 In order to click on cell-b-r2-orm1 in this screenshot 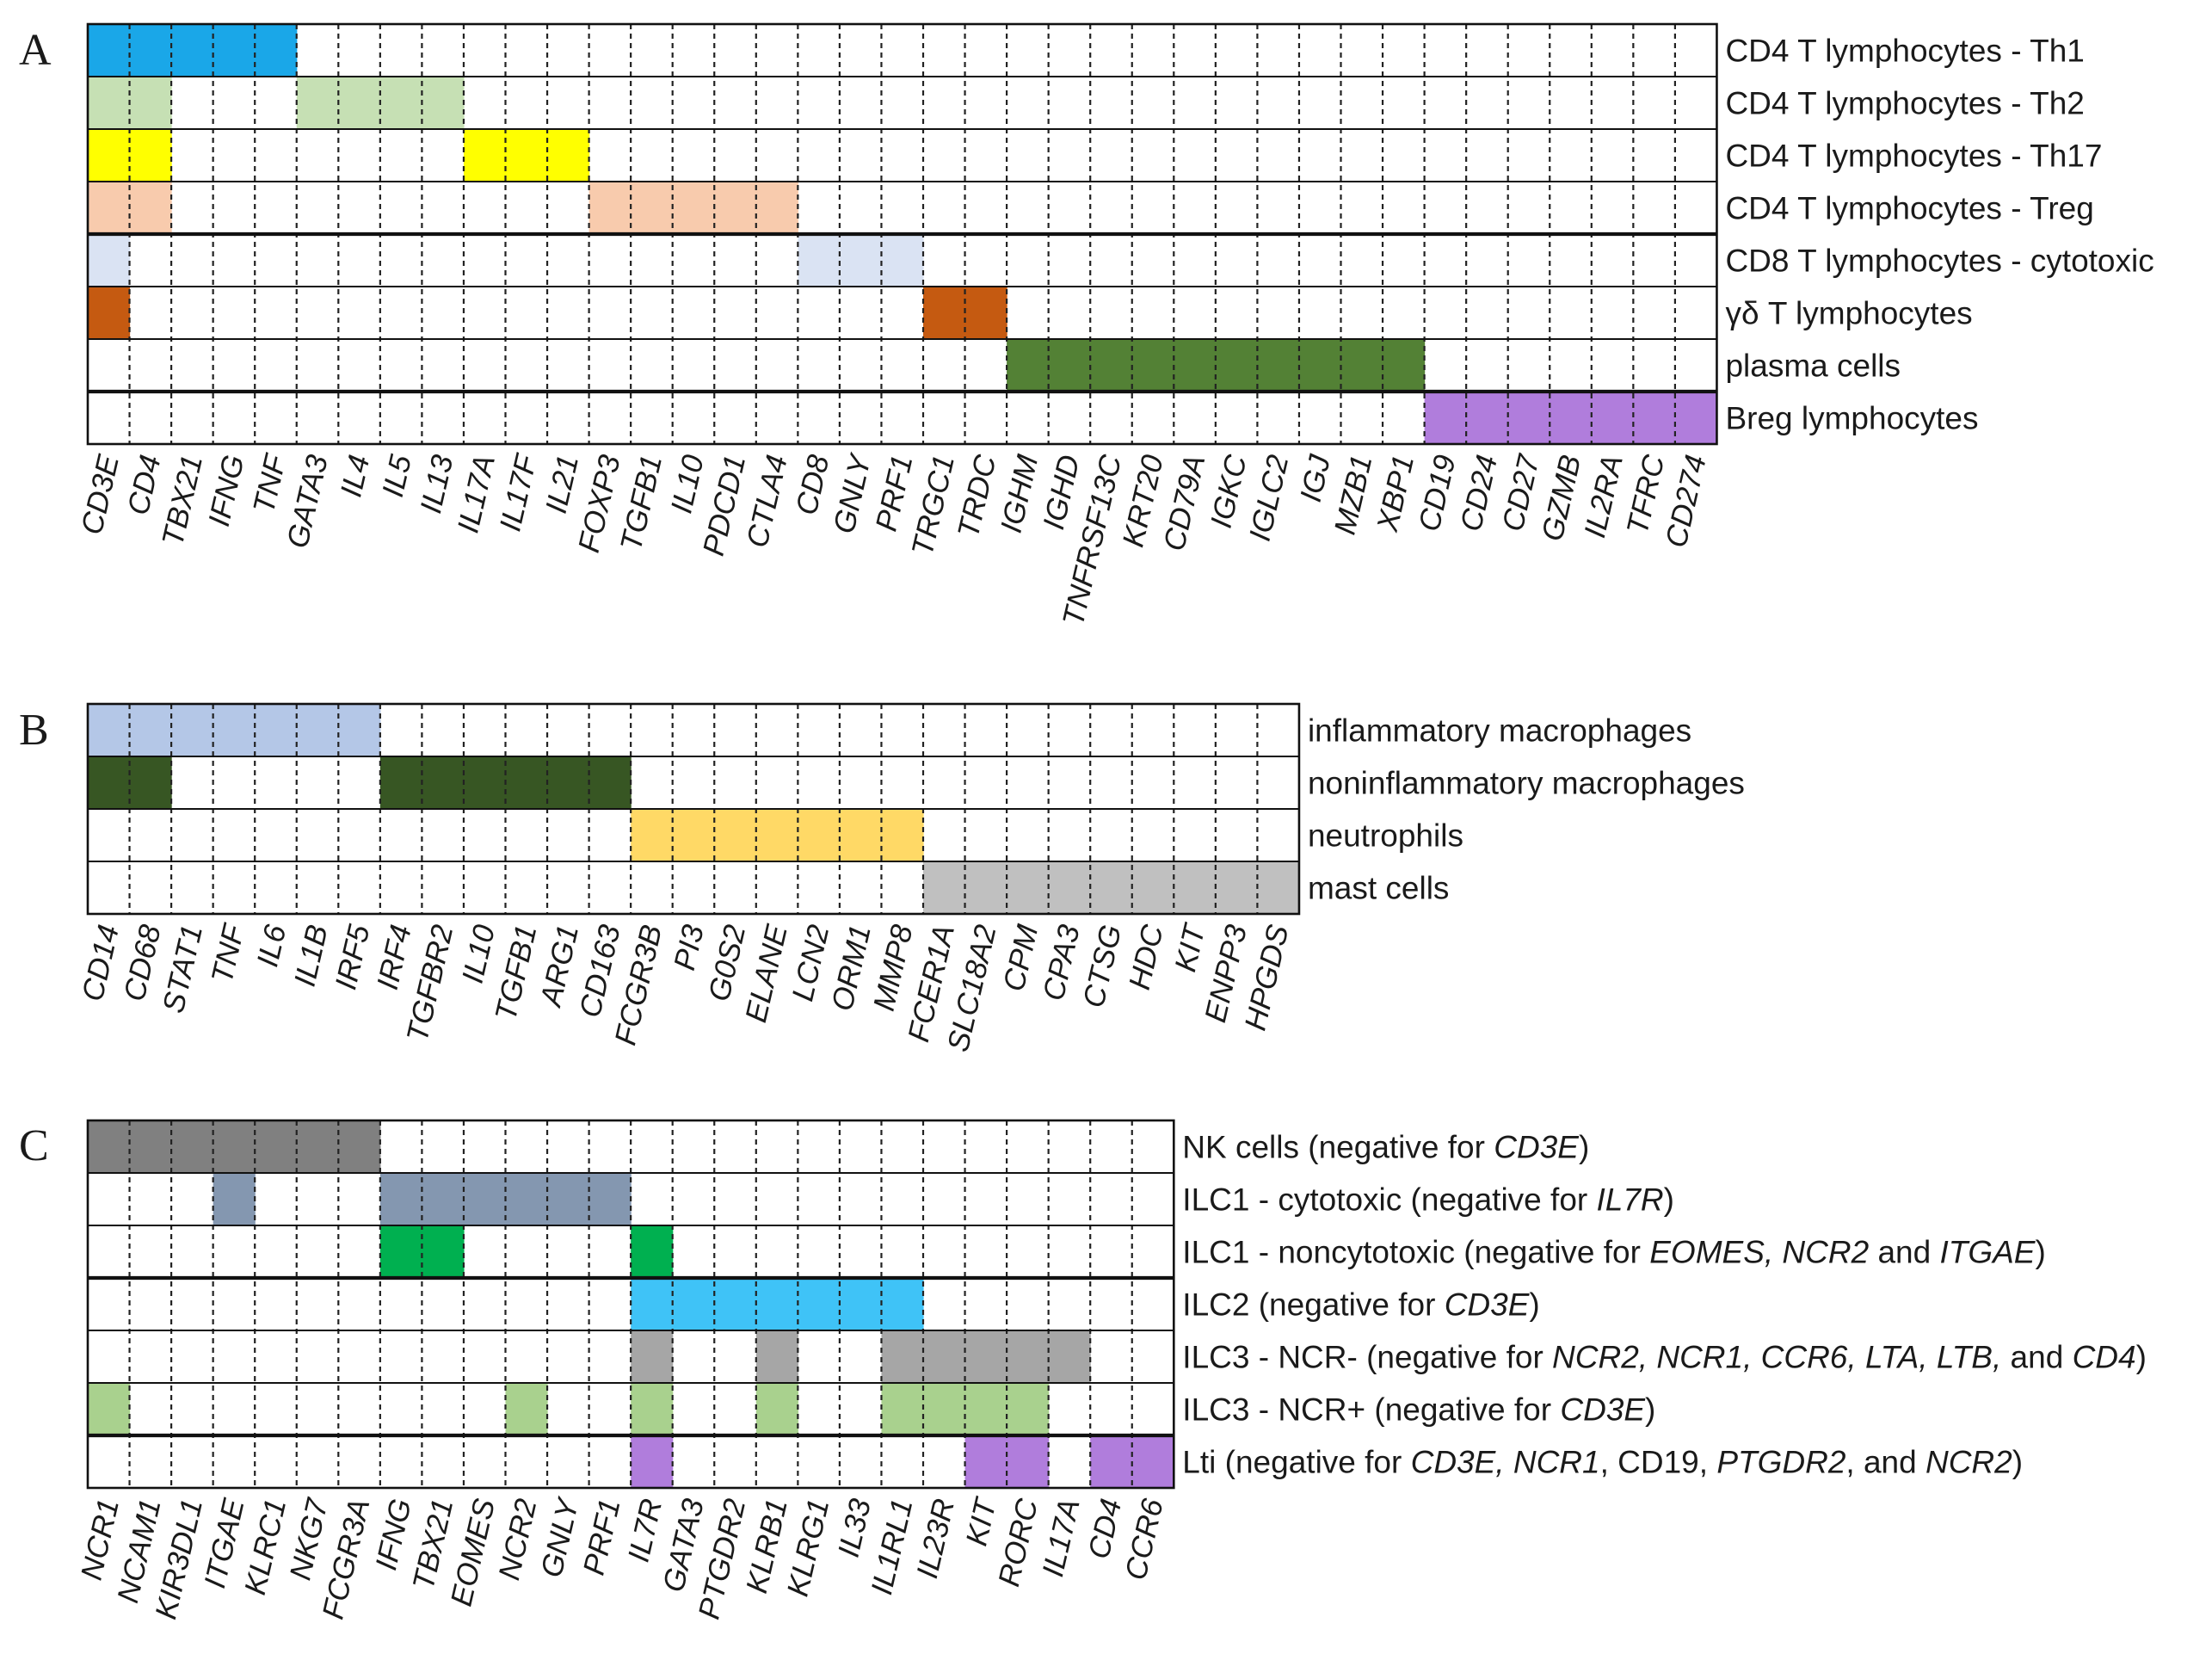, I will do `click(861, 836)`.